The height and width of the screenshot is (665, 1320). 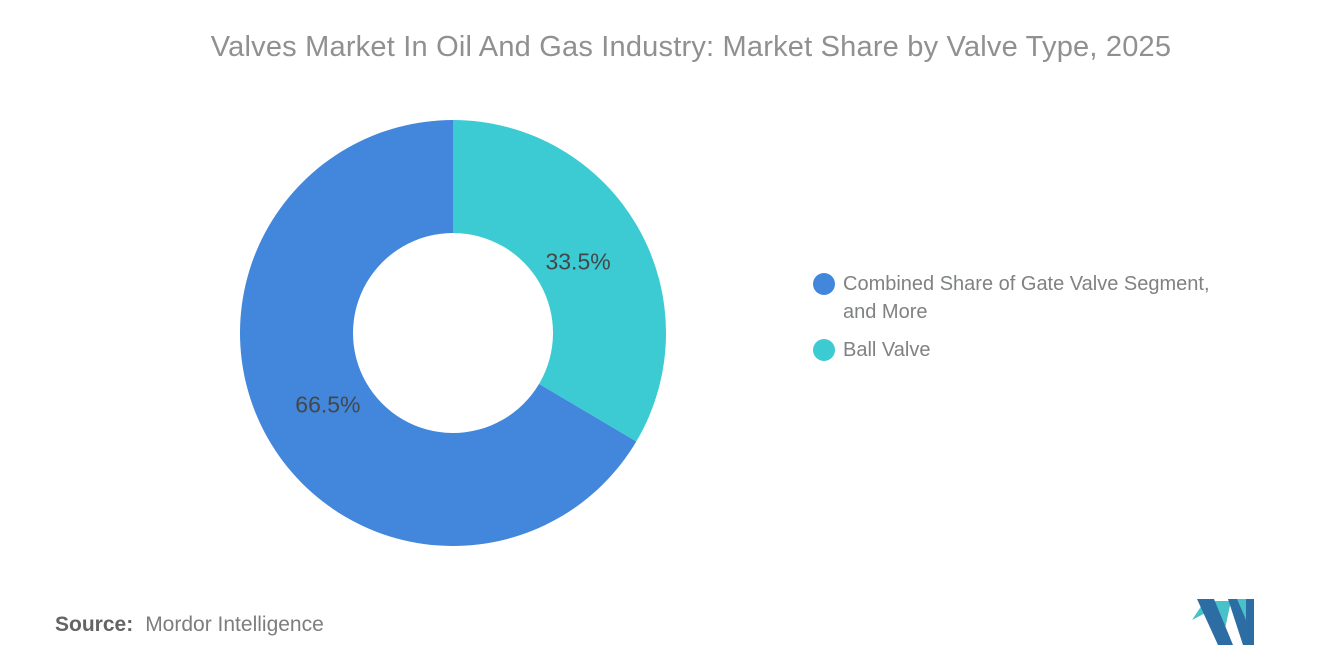 What do you see at coordinates (824, 284) in the screenshot?
I see `legend-marker-gate-valve-icon` at bounding box center [824, 284].